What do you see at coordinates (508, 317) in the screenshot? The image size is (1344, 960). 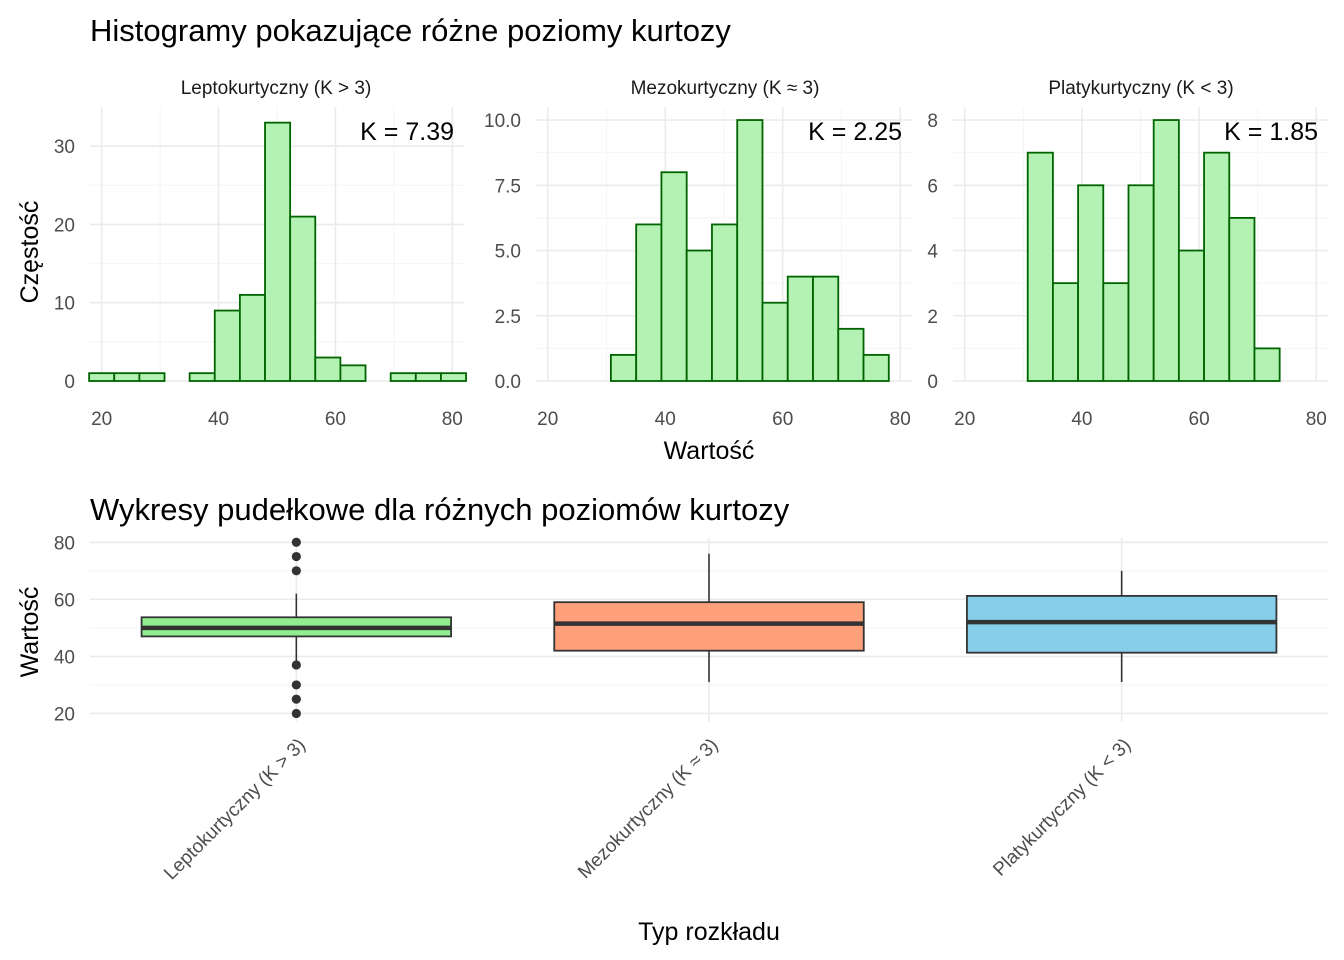 I see `y-tick-label: 2.5` at bounding box center [508, 317].